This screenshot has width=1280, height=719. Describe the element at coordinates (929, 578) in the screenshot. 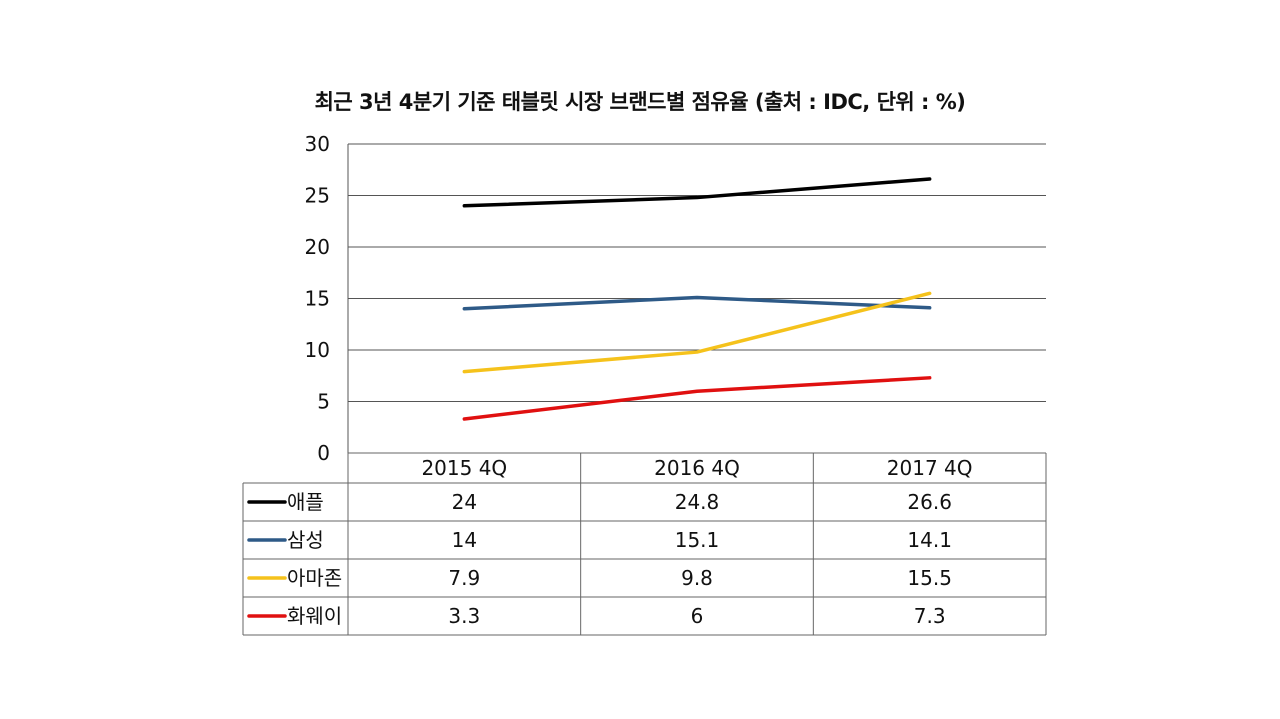

I see `data-label: 15.5` at that location.